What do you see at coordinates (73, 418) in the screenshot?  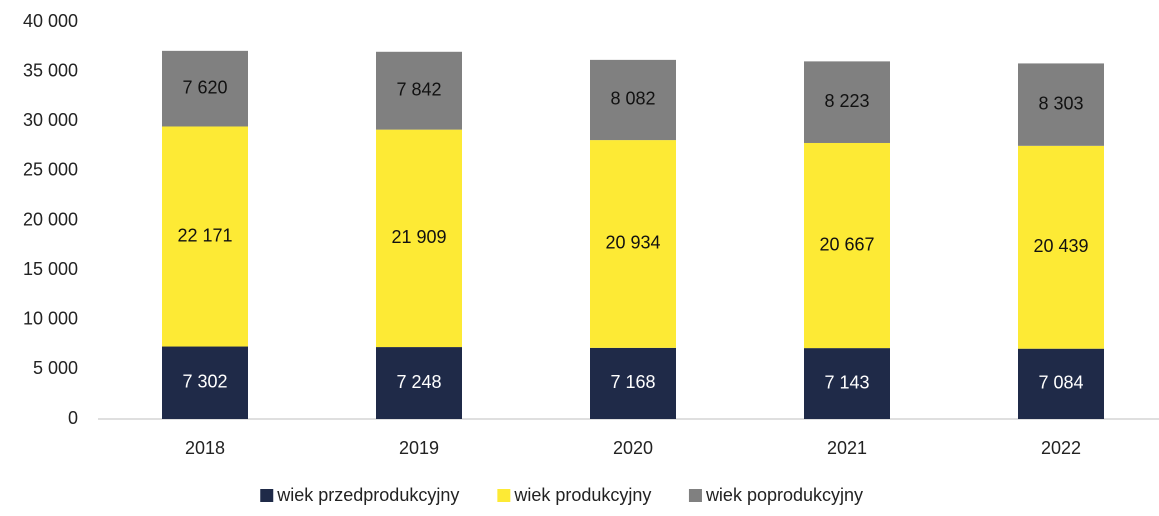 I see `y-tick-label: 0` at bounding box center [73, 418].